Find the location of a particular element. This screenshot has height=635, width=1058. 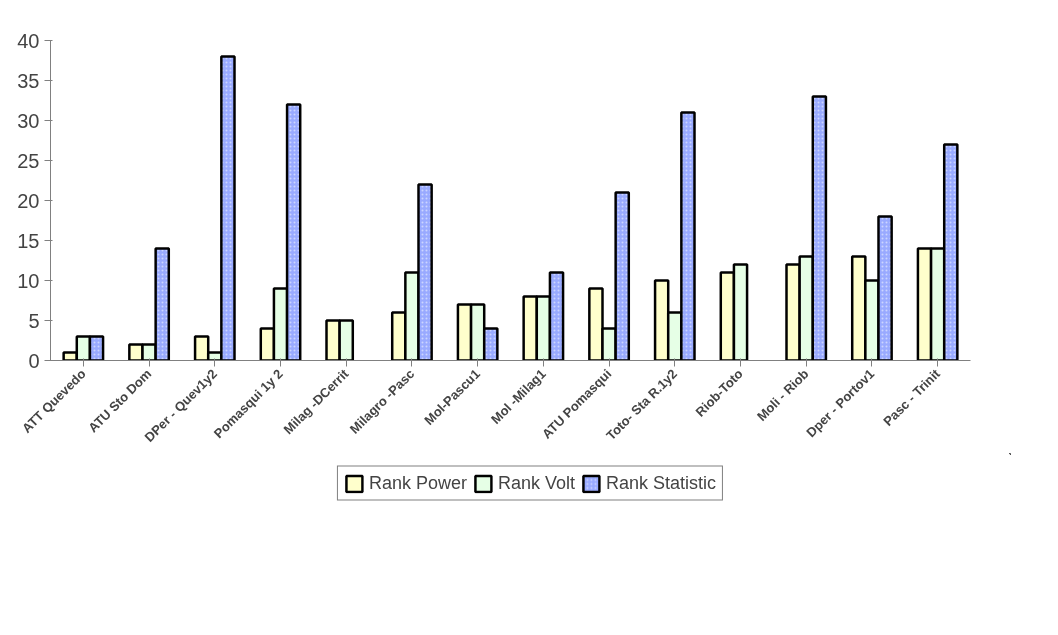

y-tick-label: 0 is located at coordinates (34, 360).